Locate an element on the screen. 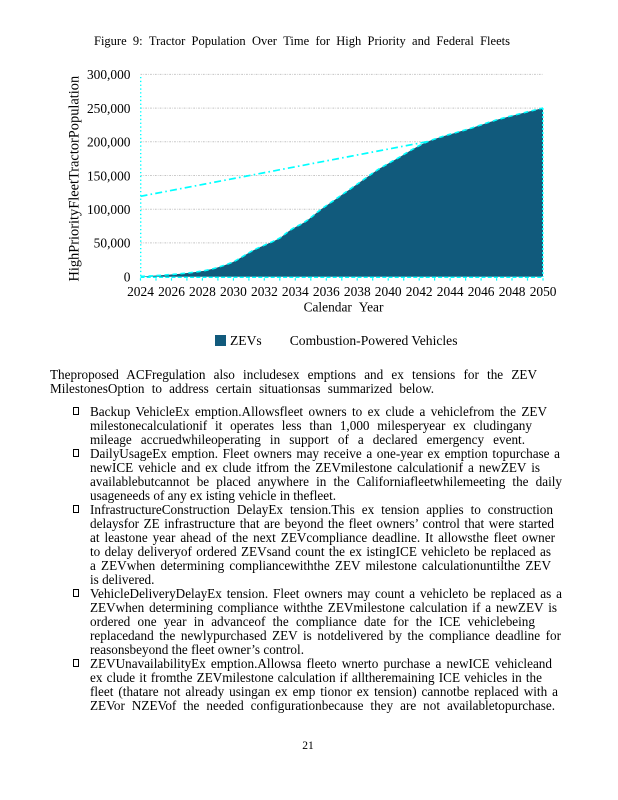 The height and width of the screenshot is (800, 618). svg-text: Calendar Year is located at coordinates (344, 307).